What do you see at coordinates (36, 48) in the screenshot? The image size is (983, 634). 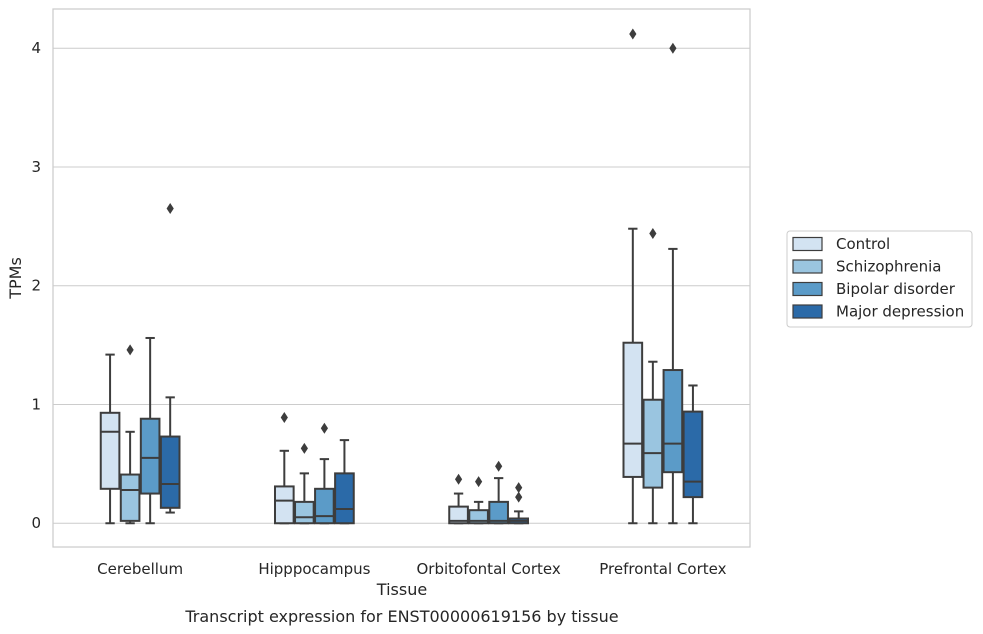 I see `y-tick-label: 4` at bounding box center [36, 48].